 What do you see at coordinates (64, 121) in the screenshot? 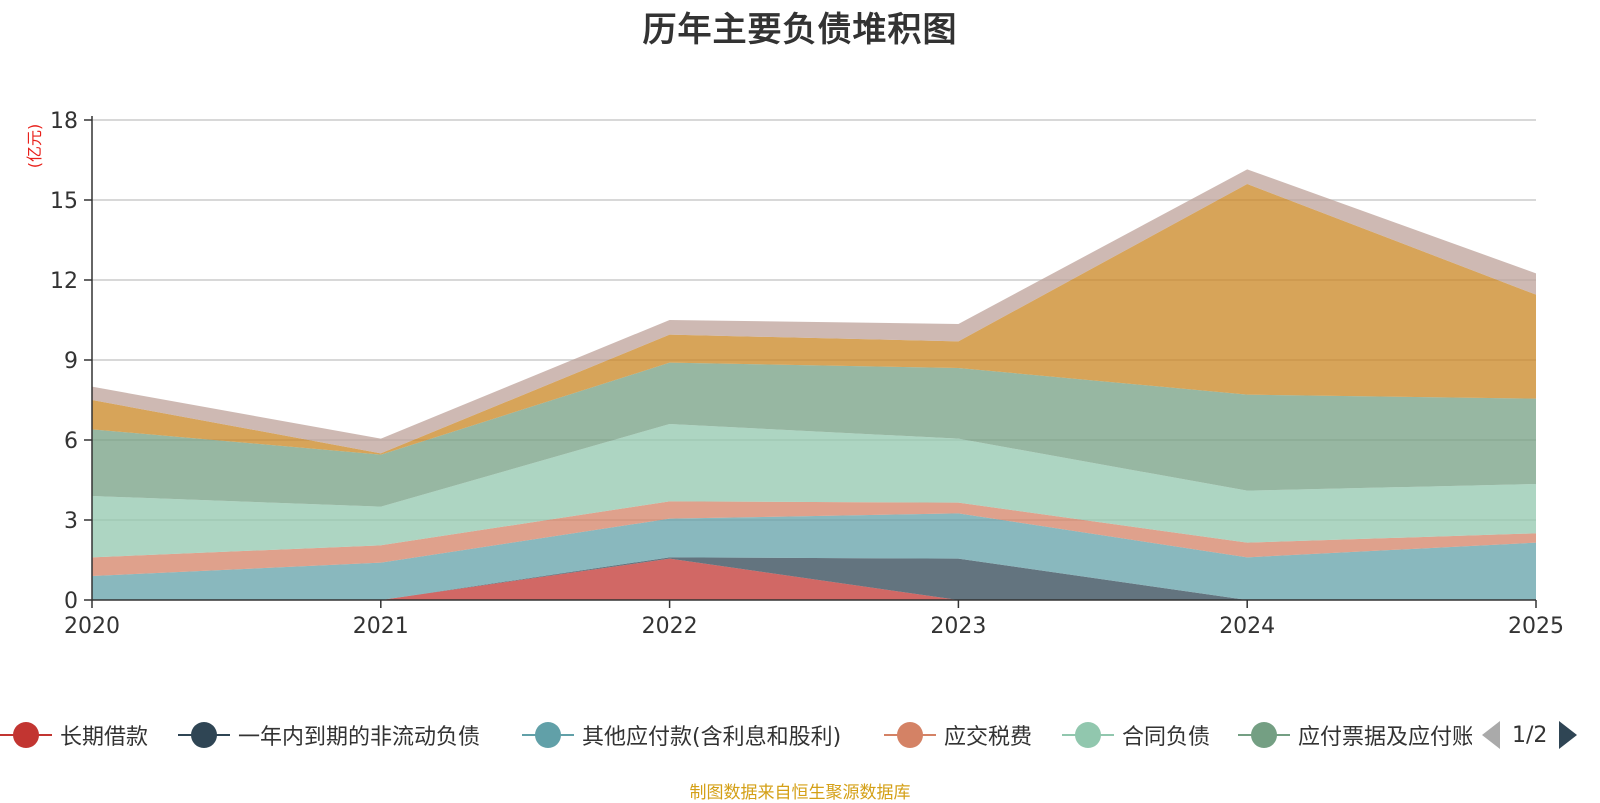
I see `y-tick-label: 18` at bounding box center [64, 121].